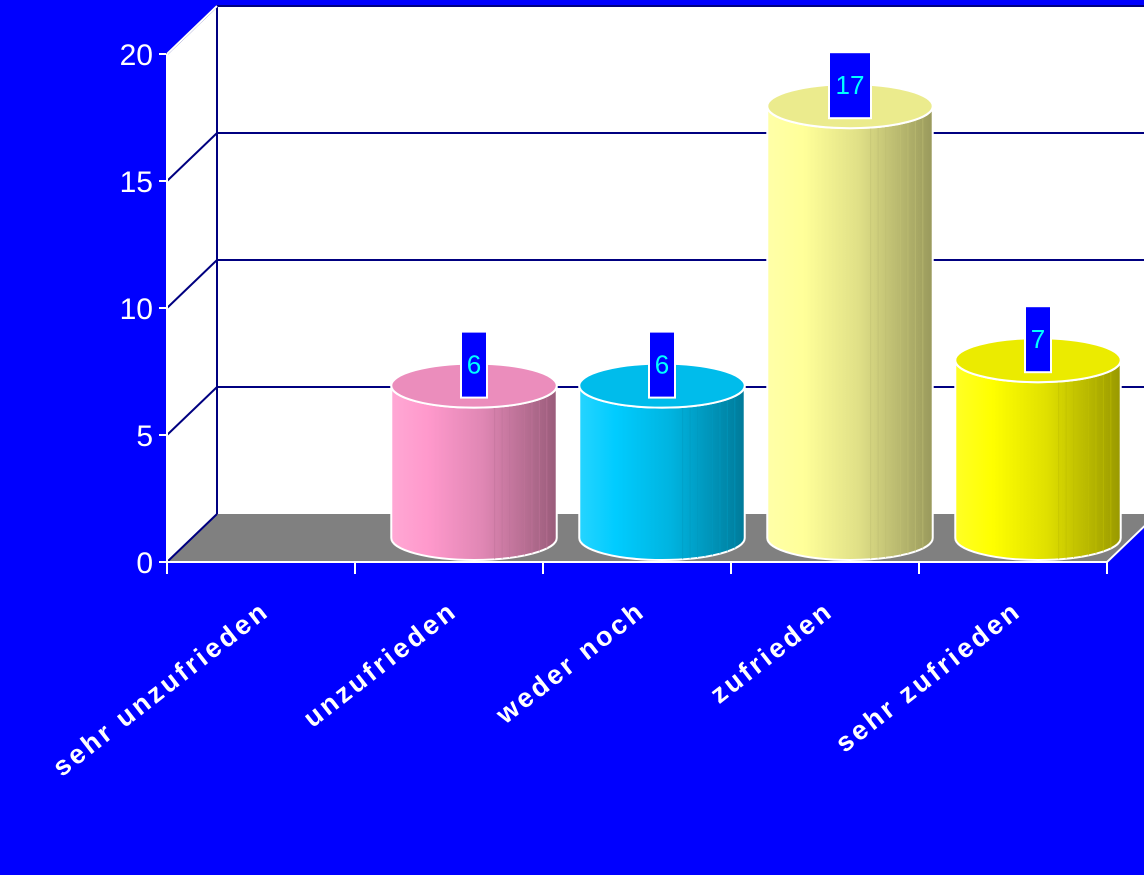  What do you see at coordinates (1125, 544) in the screenshot?
I see `x-axis-end-edge` at bounding box center [1125, 544].